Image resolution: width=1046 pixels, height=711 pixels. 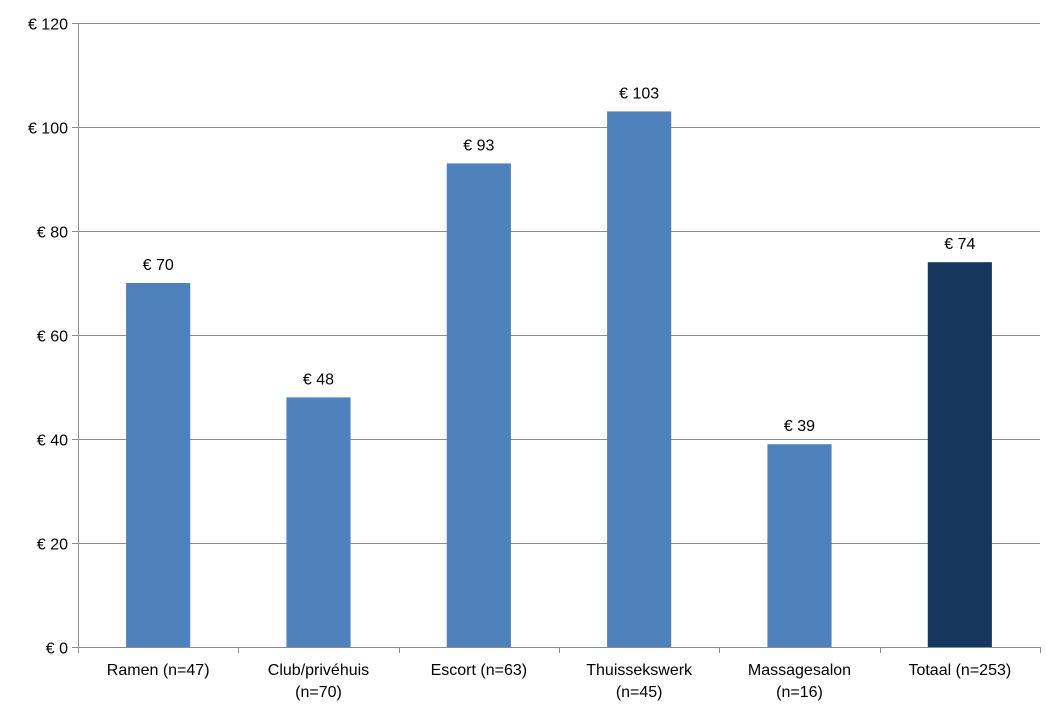 I want to click on x-tick-label: Totaal (n=253), so click(x=959, y=670).